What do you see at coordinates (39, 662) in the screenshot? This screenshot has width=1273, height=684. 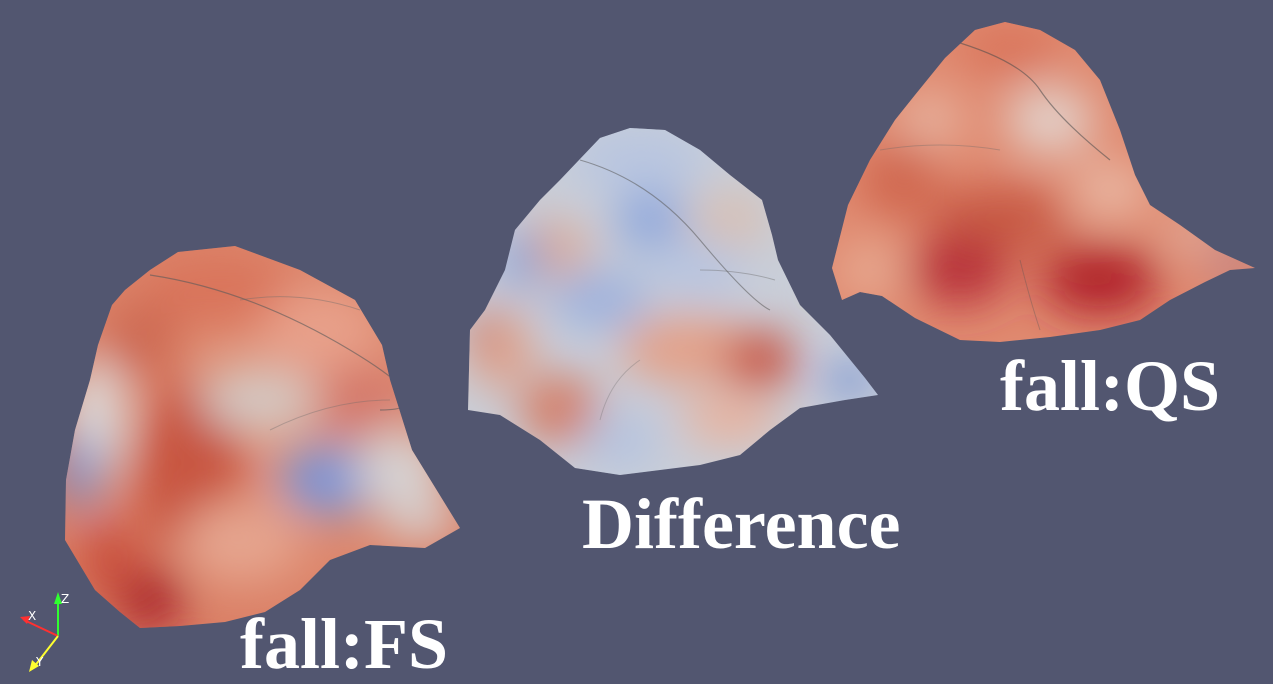 I see `y-axis-label: Y` at bounding box center [39, 662].